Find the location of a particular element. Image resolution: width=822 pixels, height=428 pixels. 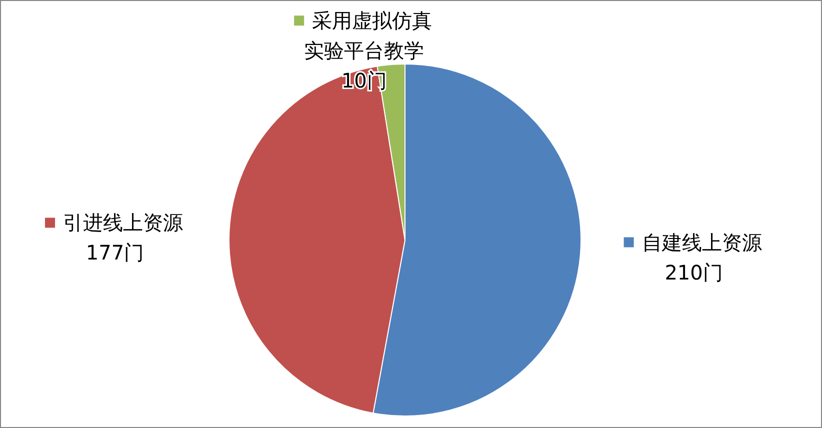

legend-label: 自建线上资源 is located at coordinates (702, 242).